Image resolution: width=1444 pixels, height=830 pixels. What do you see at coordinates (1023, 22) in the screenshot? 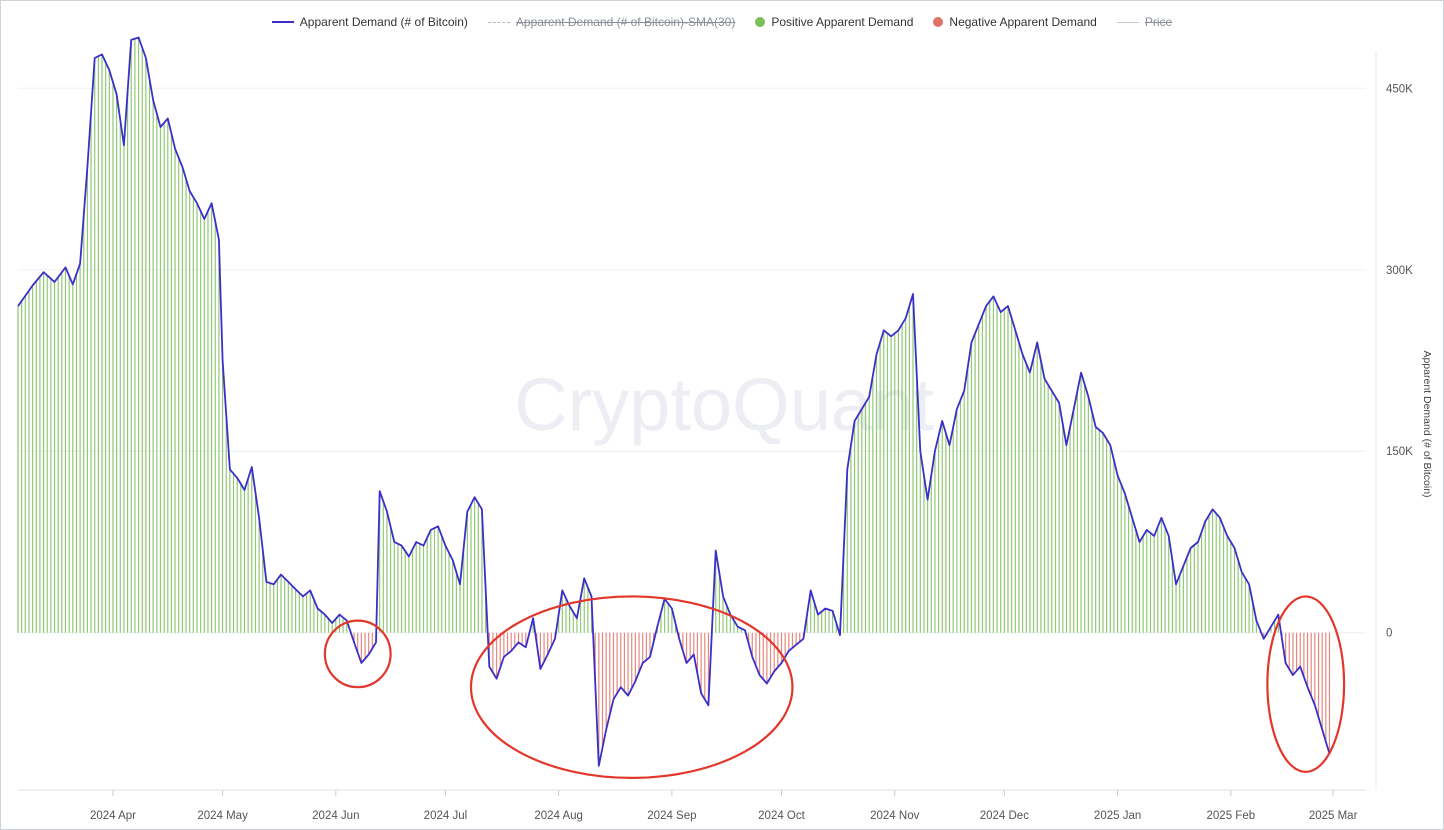
I see `legend-label-negative: Negative Apparent Demand` at bounding box center [1023, 22].